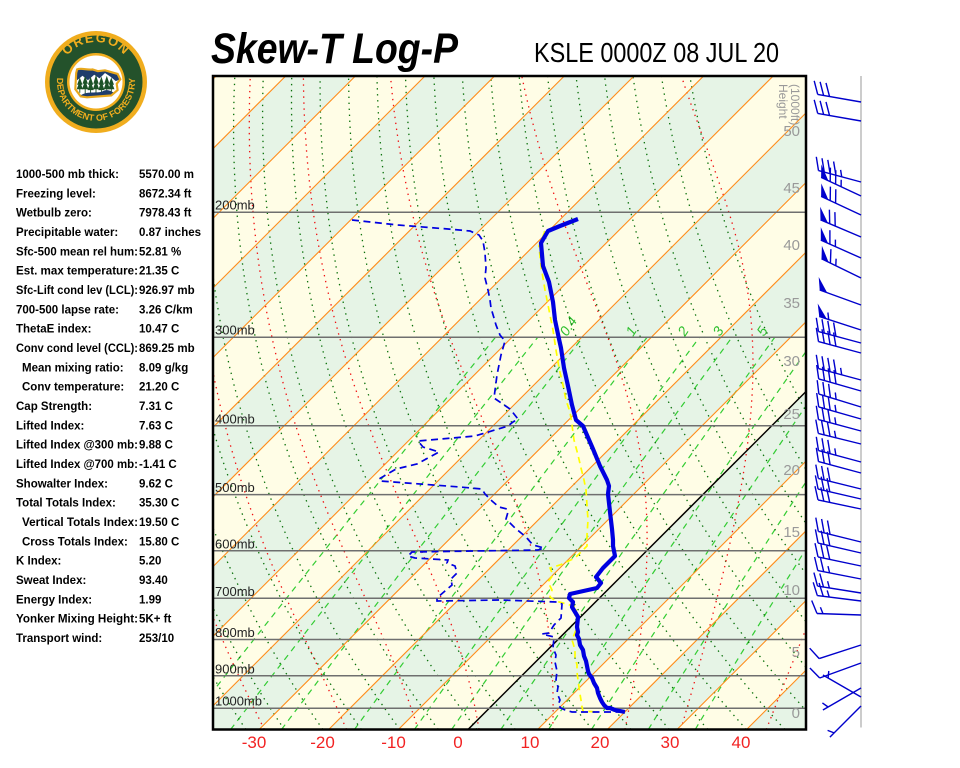 Image resolution: width=960 pixels, height=768 pixels. Describe the element at coordinates (170, 233) in the screenshot. I see `svg-text: 0.87 inches` at that location.